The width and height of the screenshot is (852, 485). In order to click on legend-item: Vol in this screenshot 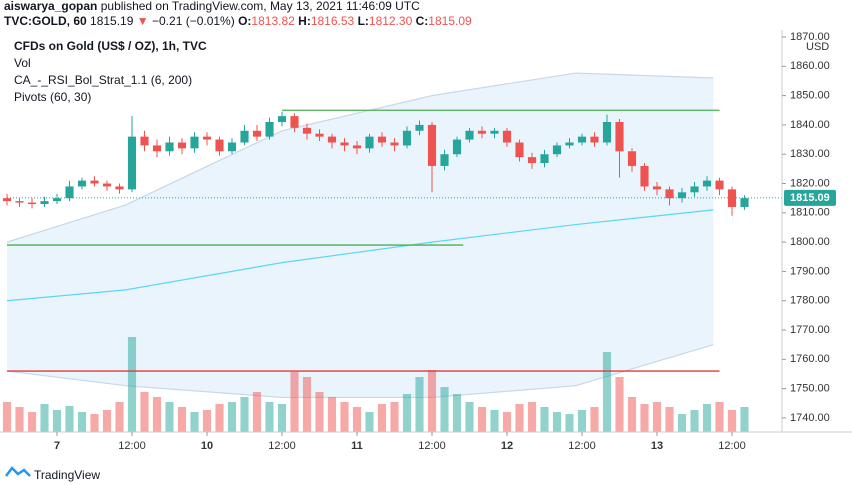, I will do `click(22, 63)`.